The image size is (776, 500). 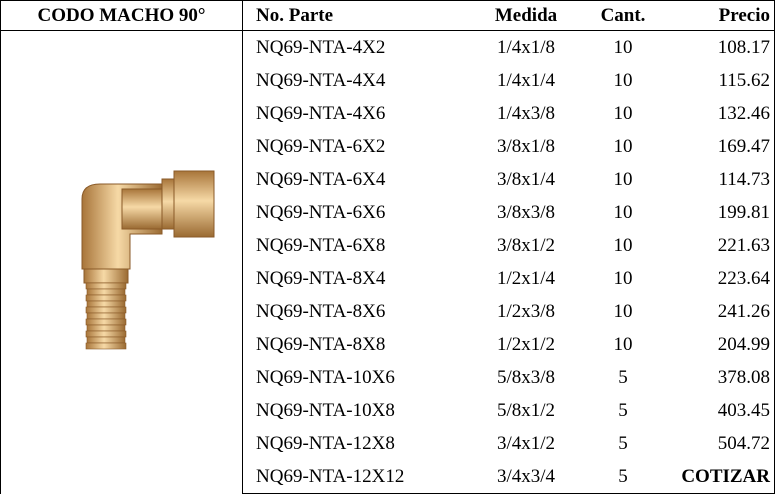 What do you see at coordinates (716, 245) in the screenshot?
I see `cell: 221.63` at bounding box center [716, 245].